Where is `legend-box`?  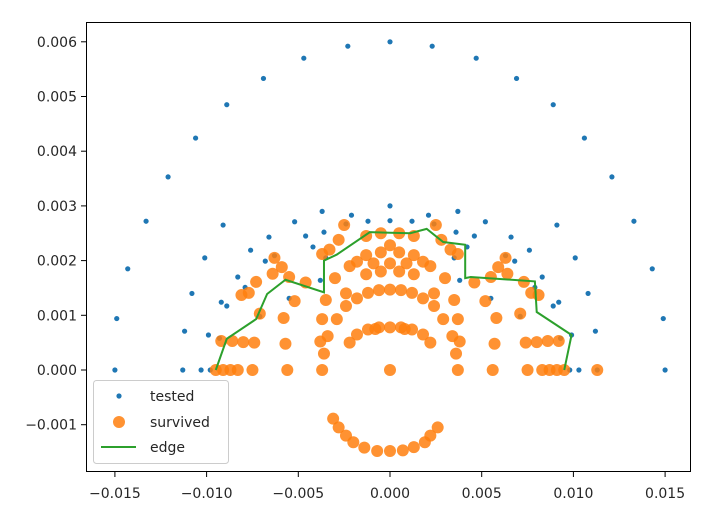
legend-box is located at coordinates (161, 422).